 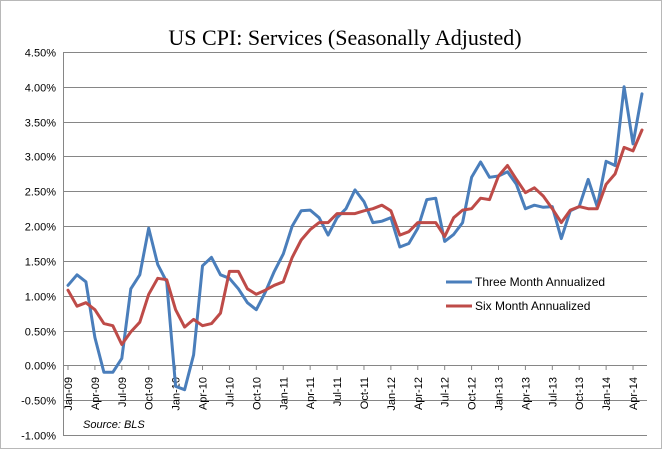 What do you see at coordinates (344, 37) in the screenshot?
I see `chart-title: US CPI: Services (Seasonally Adjusted)` at bounding box center [344, 37].